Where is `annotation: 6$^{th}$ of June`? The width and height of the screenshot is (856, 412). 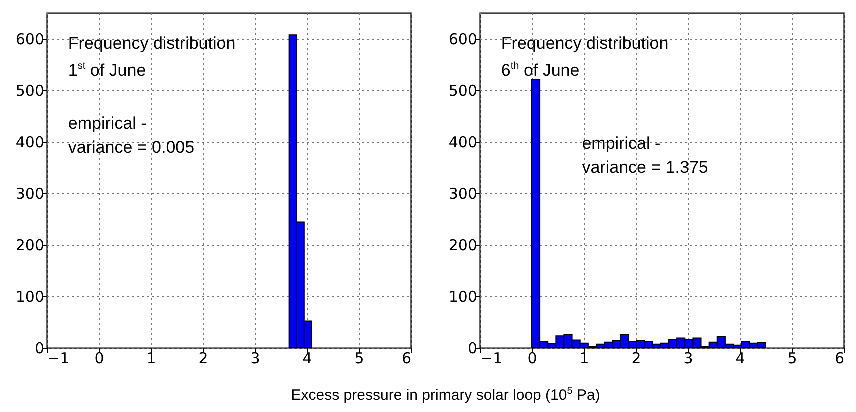
annotation: 6$^{th}$ of June is located at coordinates (540, 70).